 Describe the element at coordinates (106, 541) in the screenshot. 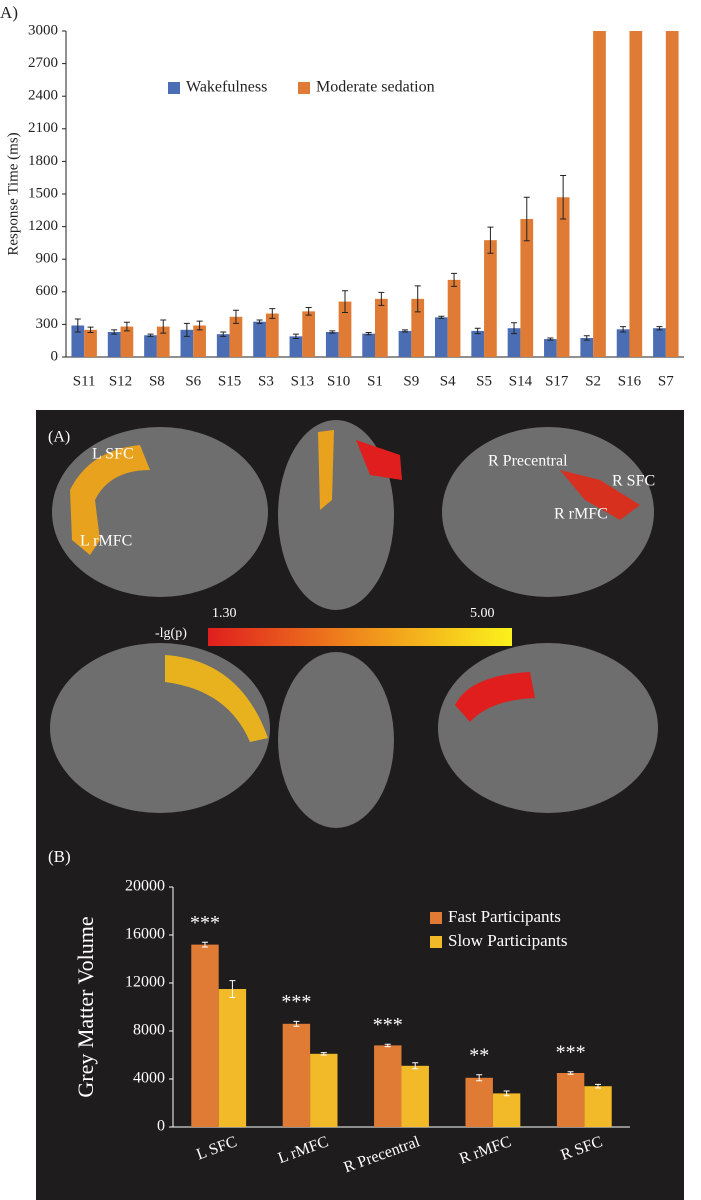

I see `region-label: L rMFC` at that location.